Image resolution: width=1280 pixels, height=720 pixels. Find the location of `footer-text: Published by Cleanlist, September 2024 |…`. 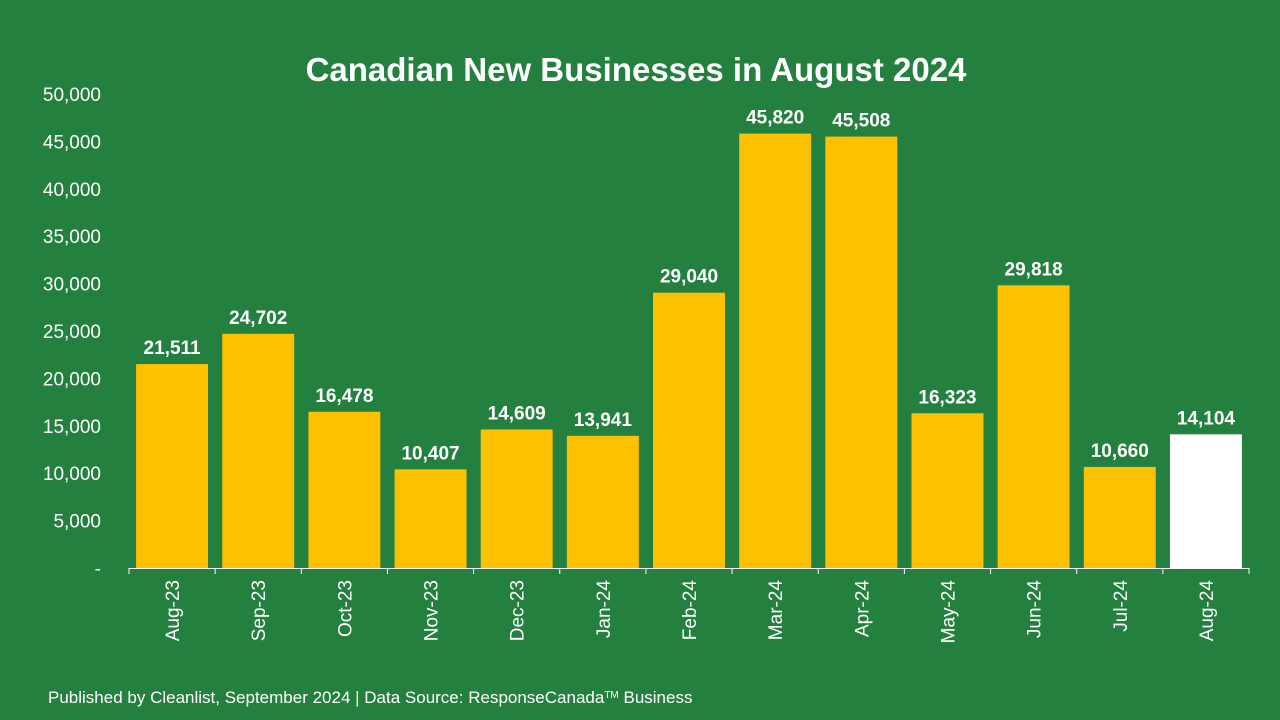

footer-text: Published by Cleanlist, September 2024 |… is located at coordinates (326, 697).